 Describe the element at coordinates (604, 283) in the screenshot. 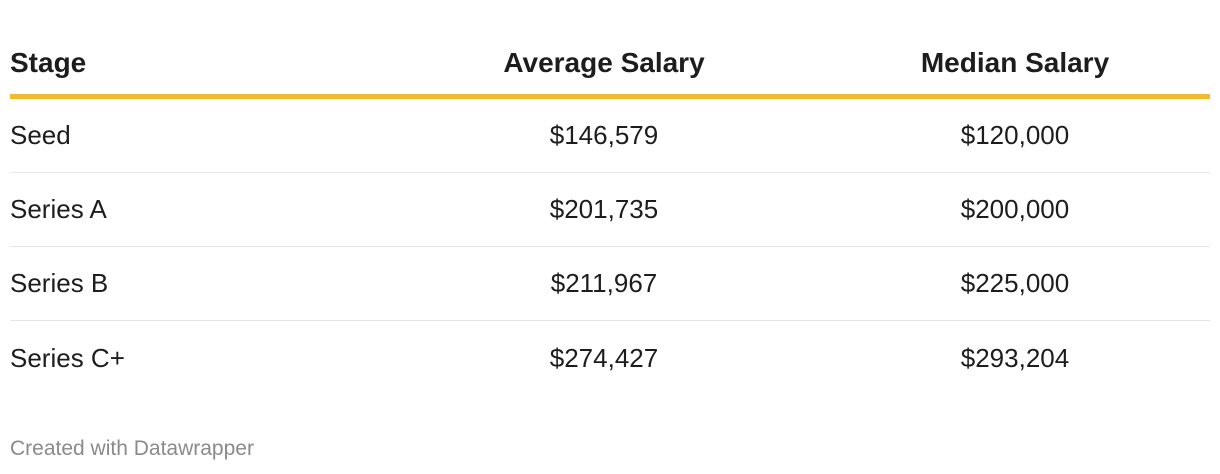

I see `average-salary-cell: $211,967` at that location.